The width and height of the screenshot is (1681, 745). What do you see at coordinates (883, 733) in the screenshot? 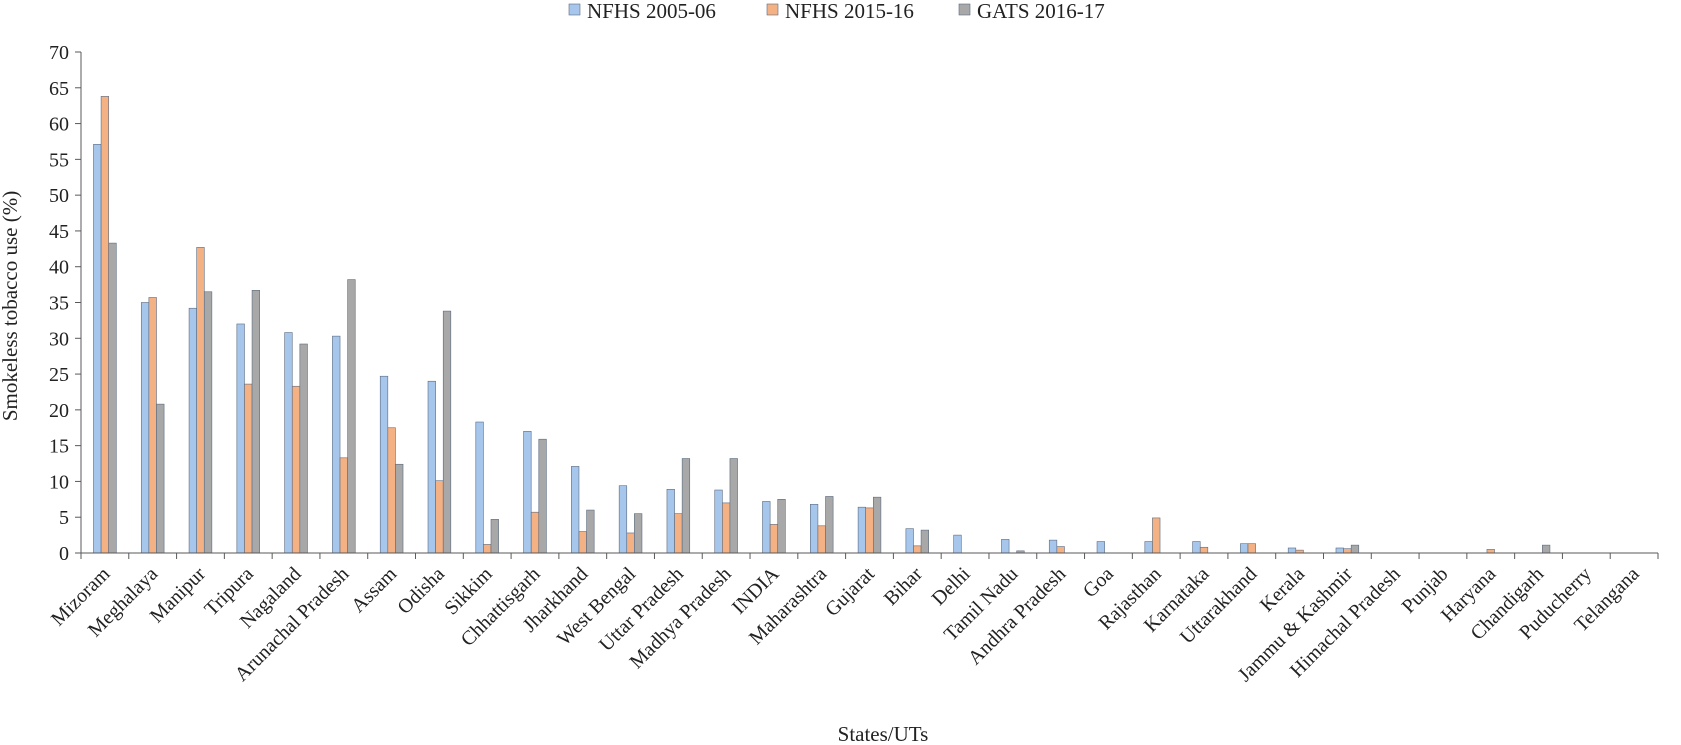
I see `x-axis-title: States/UTs` at bounding box center [883, 733].